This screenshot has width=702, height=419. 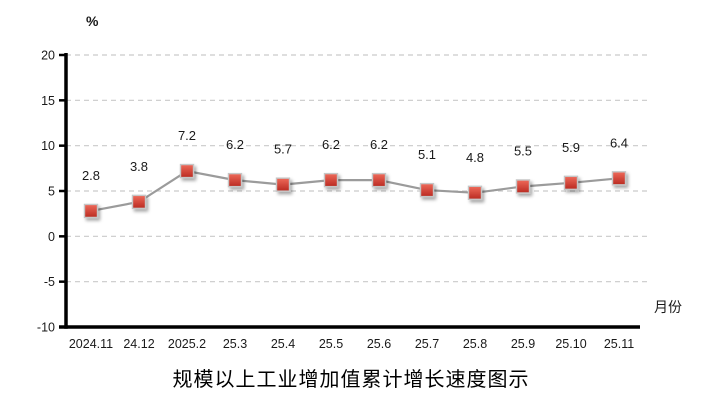 What do you see at coordinates (570, 344) in the screenshot?
I see `x-axis-tick-label: 25.10` at bounding box center [570, 344].